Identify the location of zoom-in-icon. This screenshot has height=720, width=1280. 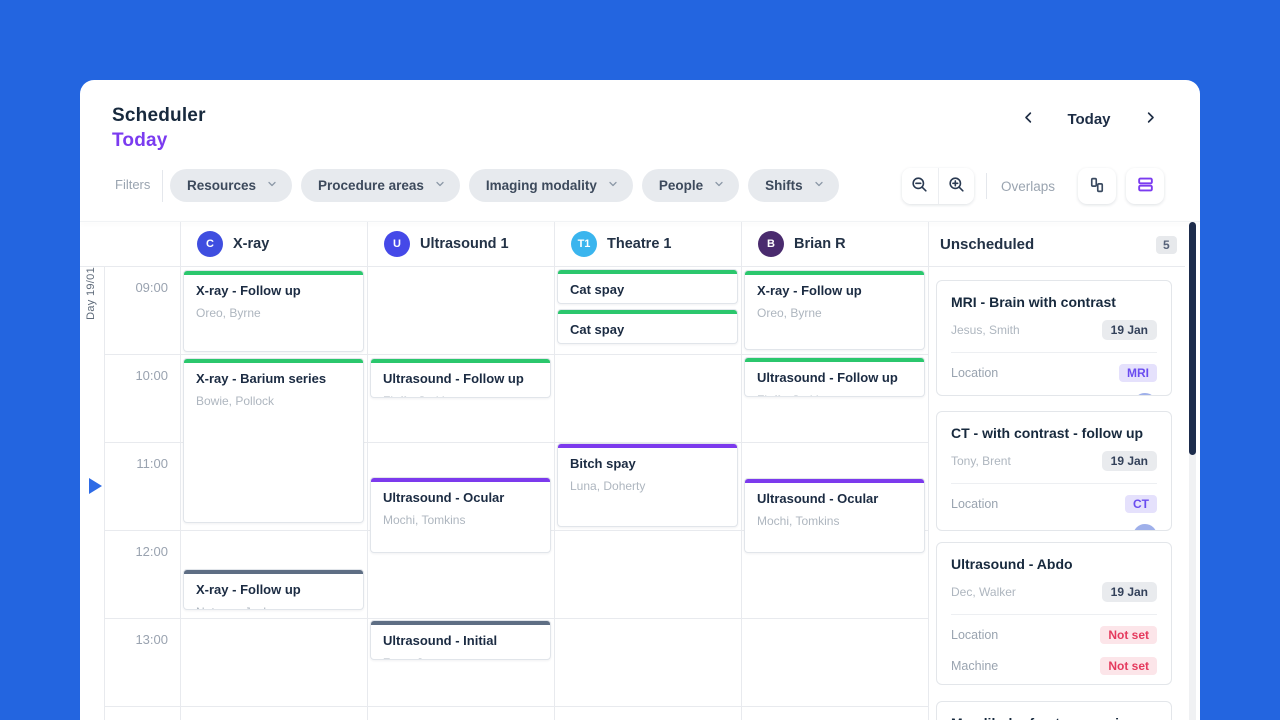
(956, 186).